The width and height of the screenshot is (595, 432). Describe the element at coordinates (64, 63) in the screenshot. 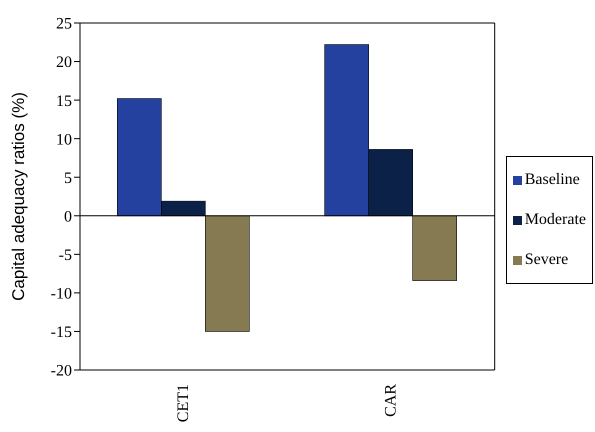

I see `y-tick-label: 20` at that location.